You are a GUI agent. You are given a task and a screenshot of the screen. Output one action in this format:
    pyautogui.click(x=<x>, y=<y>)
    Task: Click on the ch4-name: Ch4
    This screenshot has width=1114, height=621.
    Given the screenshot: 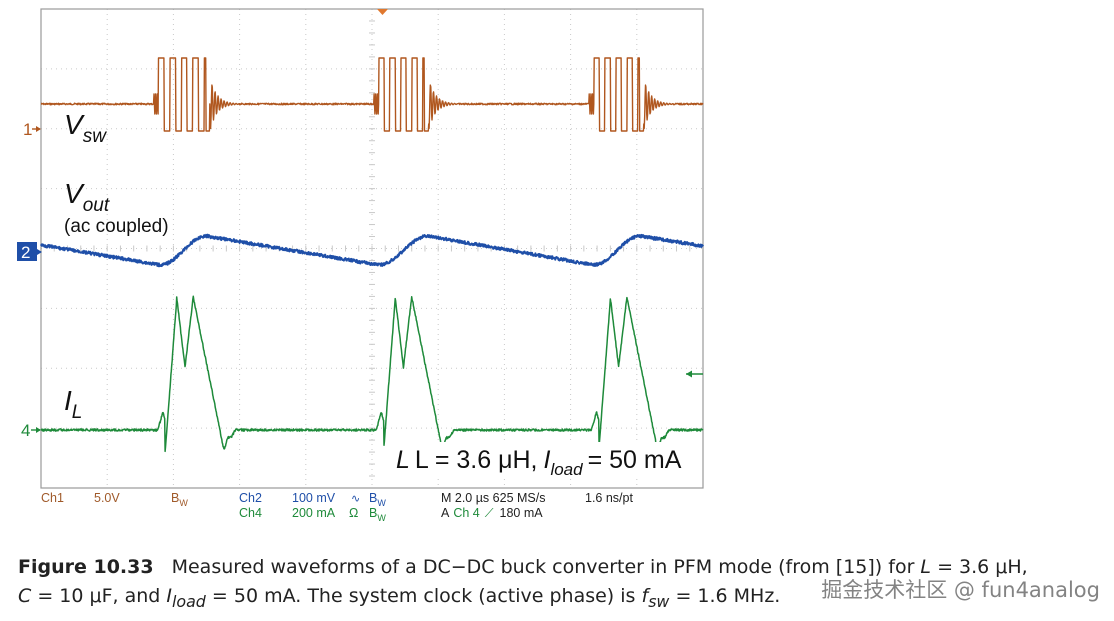 What is the action you would take?
    pyautogui.click(x=250, y=513)
    